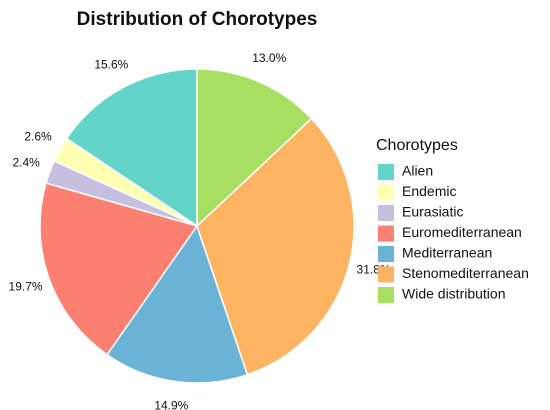 Image resolution: width=550 pixels, height=410 pixels. Describe the element at coordinates (429, 191) in the screenshot. I see `legend-label: Endemic` at that location.